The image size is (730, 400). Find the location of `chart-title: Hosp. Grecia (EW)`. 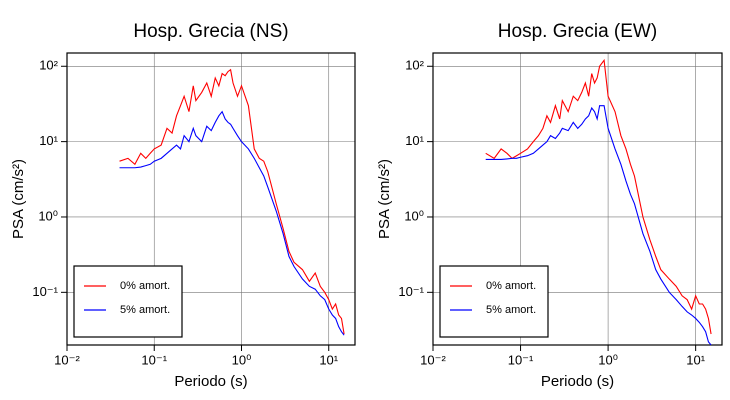

chart-title: Hosp. Grecia (EW) is located at coordinates (577, 31).